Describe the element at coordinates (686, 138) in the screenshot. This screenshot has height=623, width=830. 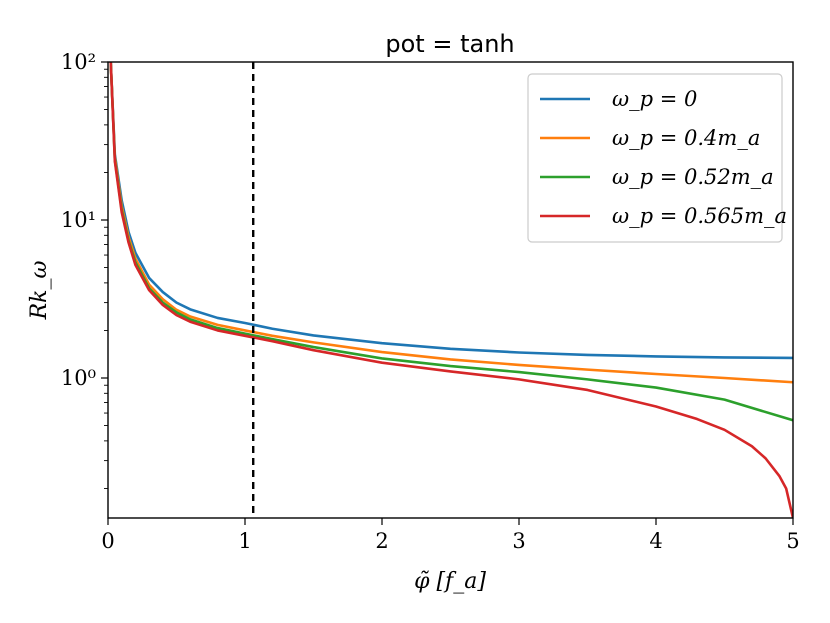
I see `legend-label: ω_p = 0.4m_a` at that location.